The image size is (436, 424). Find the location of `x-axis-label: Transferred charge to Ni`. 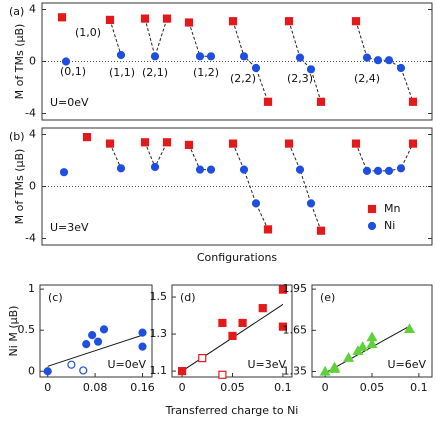

x-axis-label: Transferred charge to Ni is located at coordinates (232, 410).